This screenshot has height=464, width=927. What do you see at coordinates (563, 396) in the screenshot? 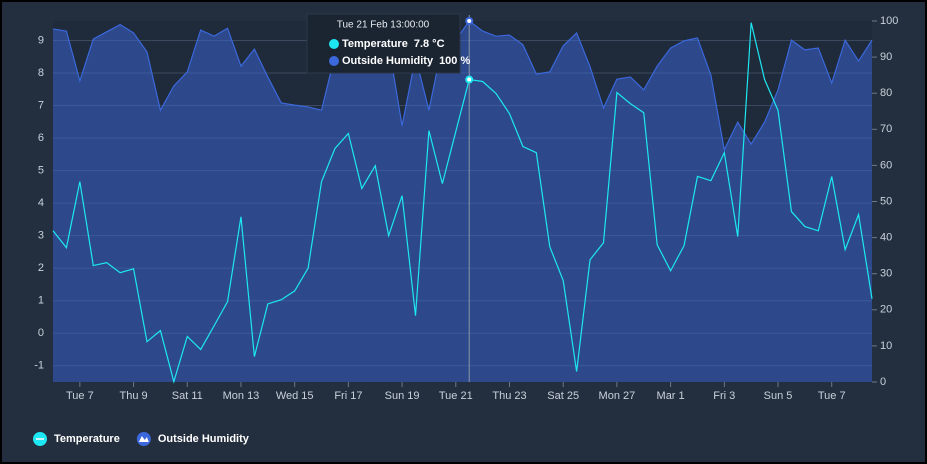
I see `x-tick-label: Sat 25` at bounding box center [563, 396].